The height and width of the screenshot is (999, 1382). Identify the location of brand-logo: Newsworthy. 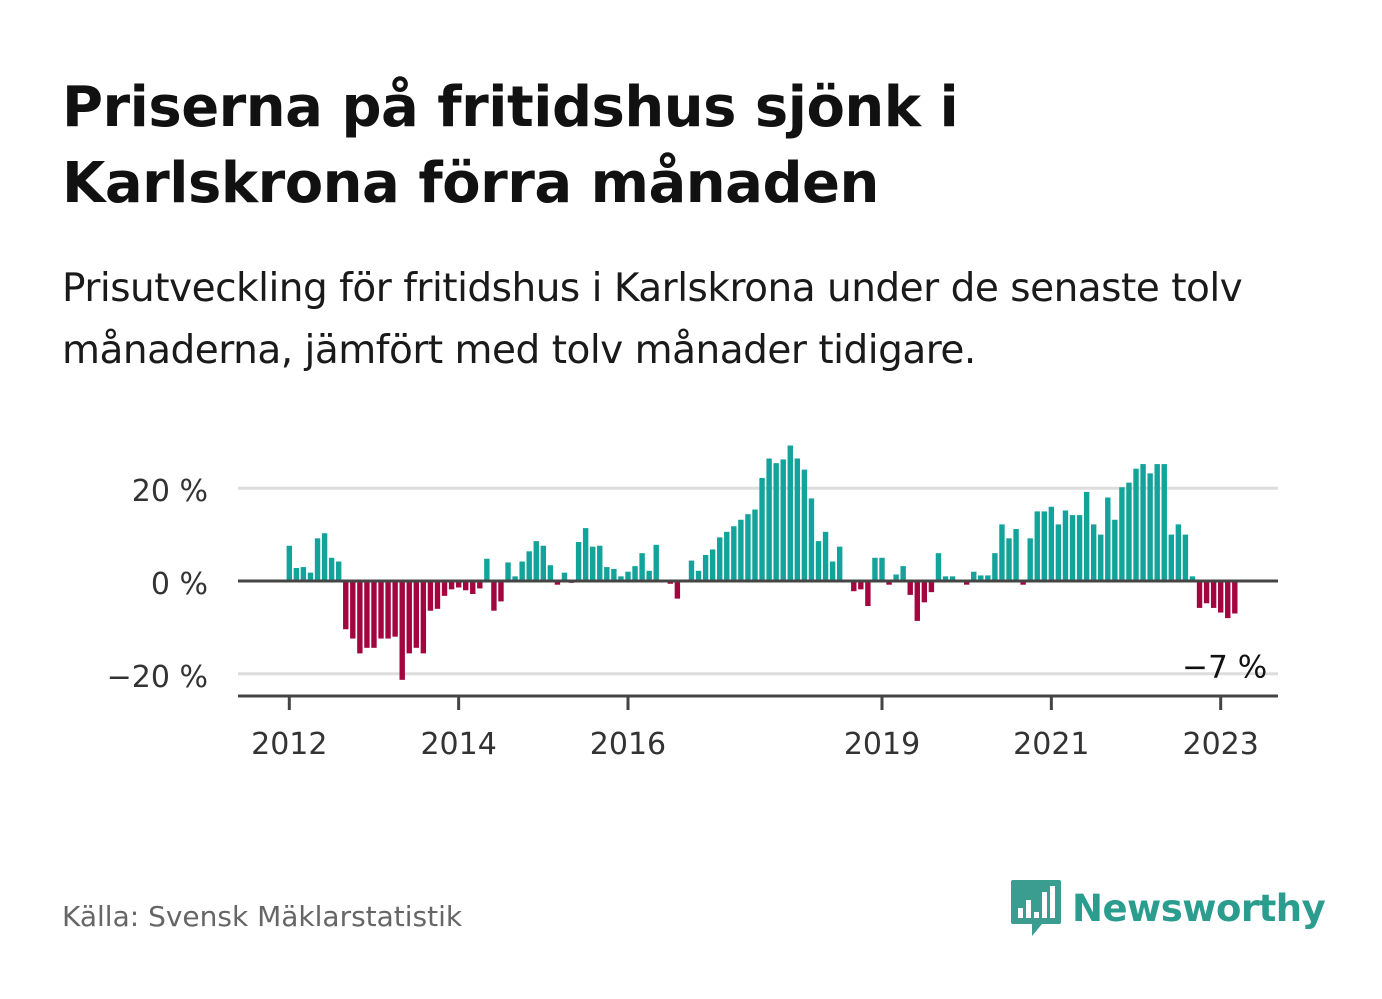
(1168, 908).